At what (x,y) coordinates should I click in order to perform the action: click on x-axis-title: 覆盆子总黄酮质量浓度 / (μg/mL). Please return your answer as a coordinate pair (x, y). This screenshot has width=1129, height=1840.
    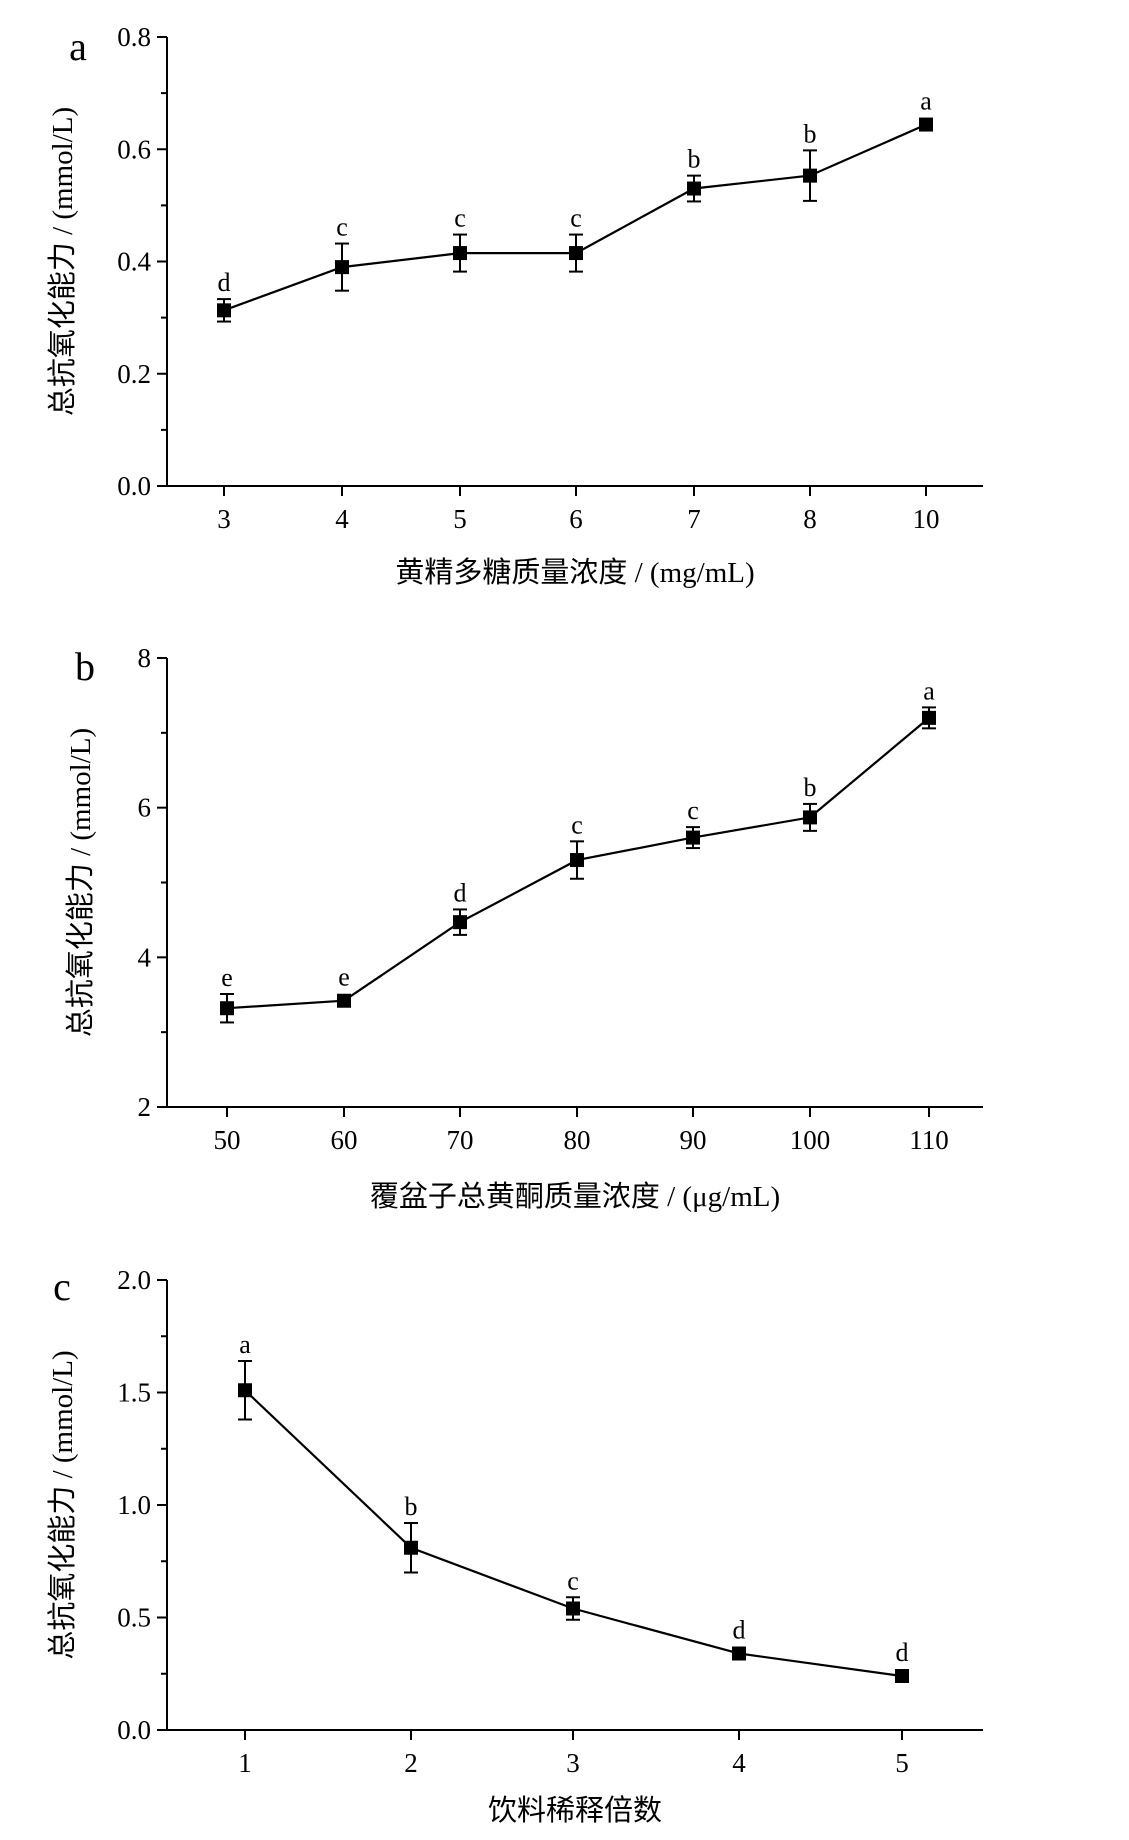
    Looking at the image, I should click on (575, 1196).